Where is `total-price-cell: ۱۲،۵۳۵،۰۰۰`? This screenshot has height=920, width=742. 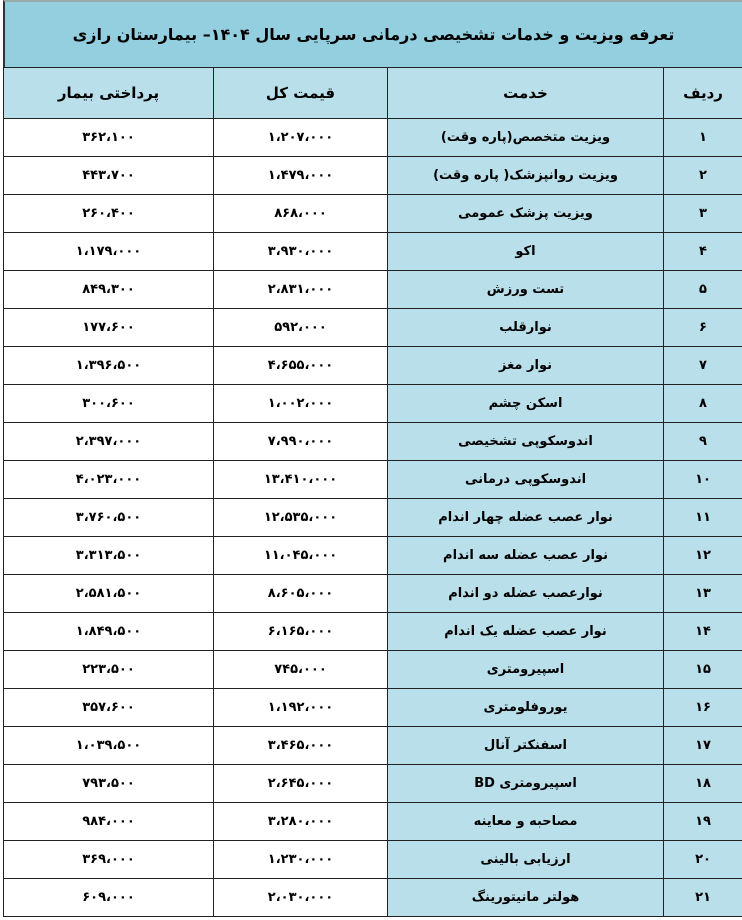 total-price-cell: ۱۲،۵۳۵،۰۰۰ is located at coordinates (300, 517).